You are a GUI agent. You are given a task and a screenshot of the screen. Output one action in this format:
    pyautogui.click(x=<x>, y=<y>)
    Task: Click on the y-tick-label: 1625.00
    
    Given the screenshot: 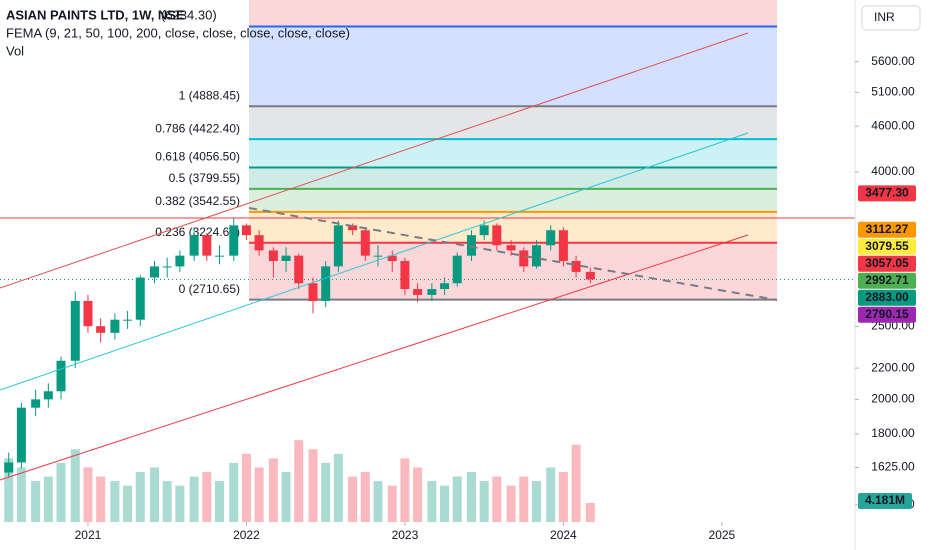 What is the action you would take?
    pyautogui.click(x=893, y=467)
    